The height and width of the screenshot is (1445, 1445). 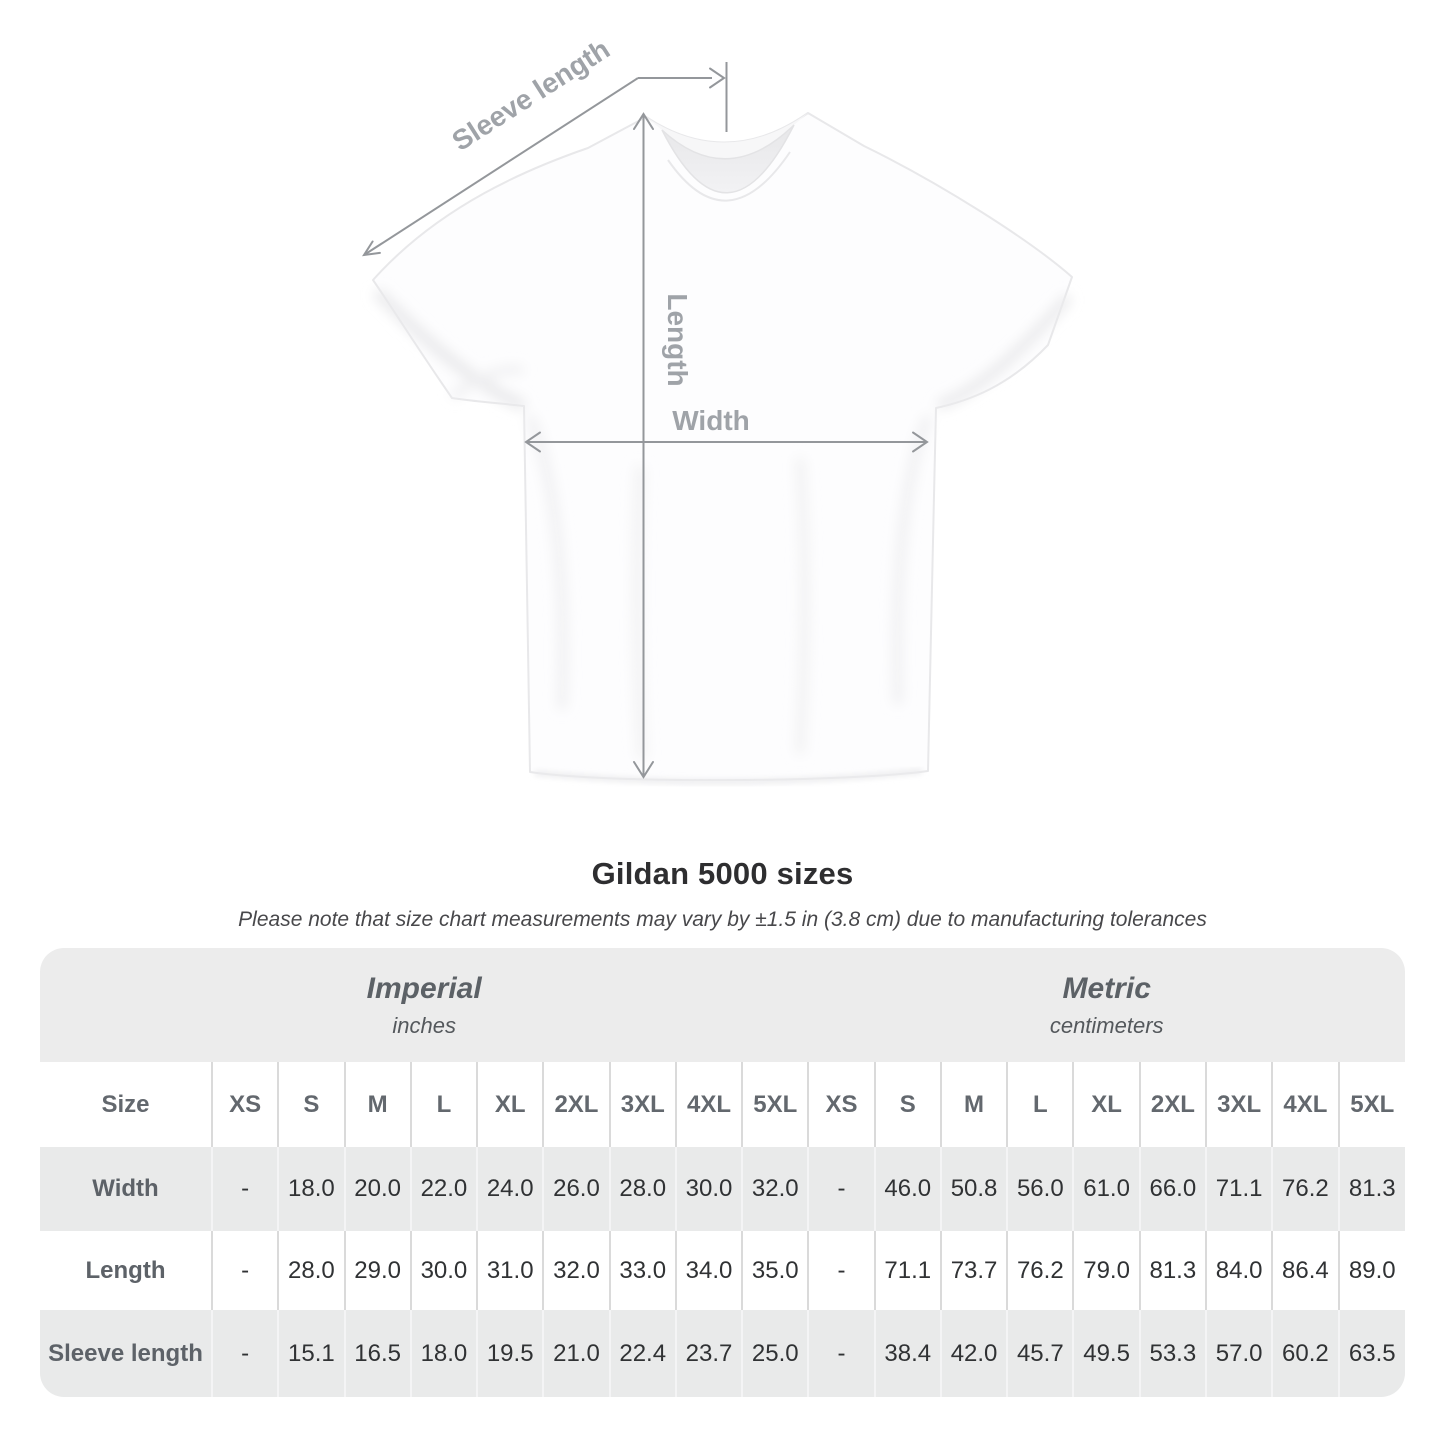 What do you see at coordinates (576, 1189) in the screenshot?
I see `size-value-cell: 26.0` at bounding box center [576, 1189].